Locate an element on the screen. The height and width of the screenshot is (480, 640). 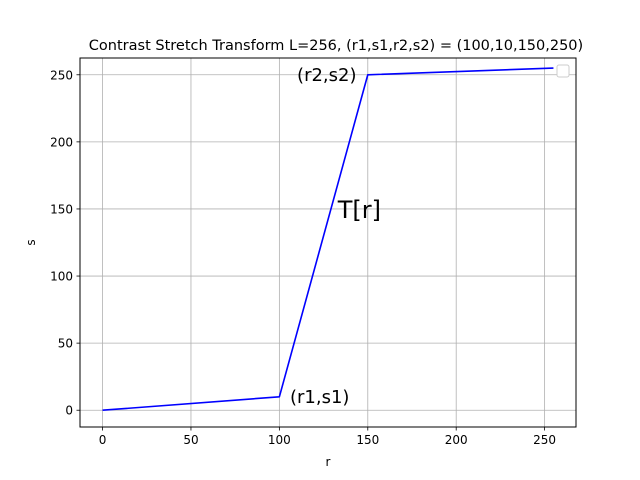
y-tick-label: 150 is located at coordinates (61, 209).